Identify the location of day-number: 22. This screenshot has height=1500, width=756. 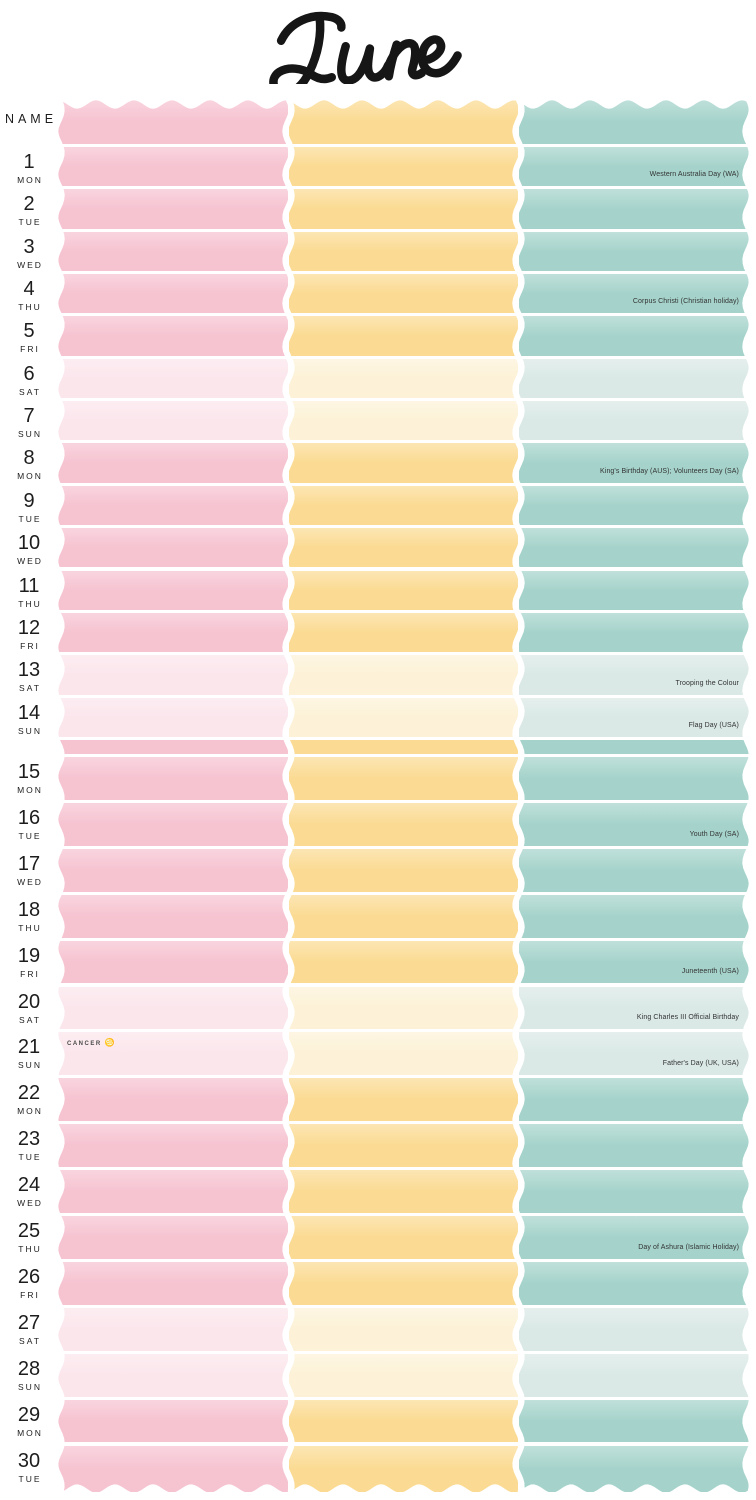
(29, 1093).